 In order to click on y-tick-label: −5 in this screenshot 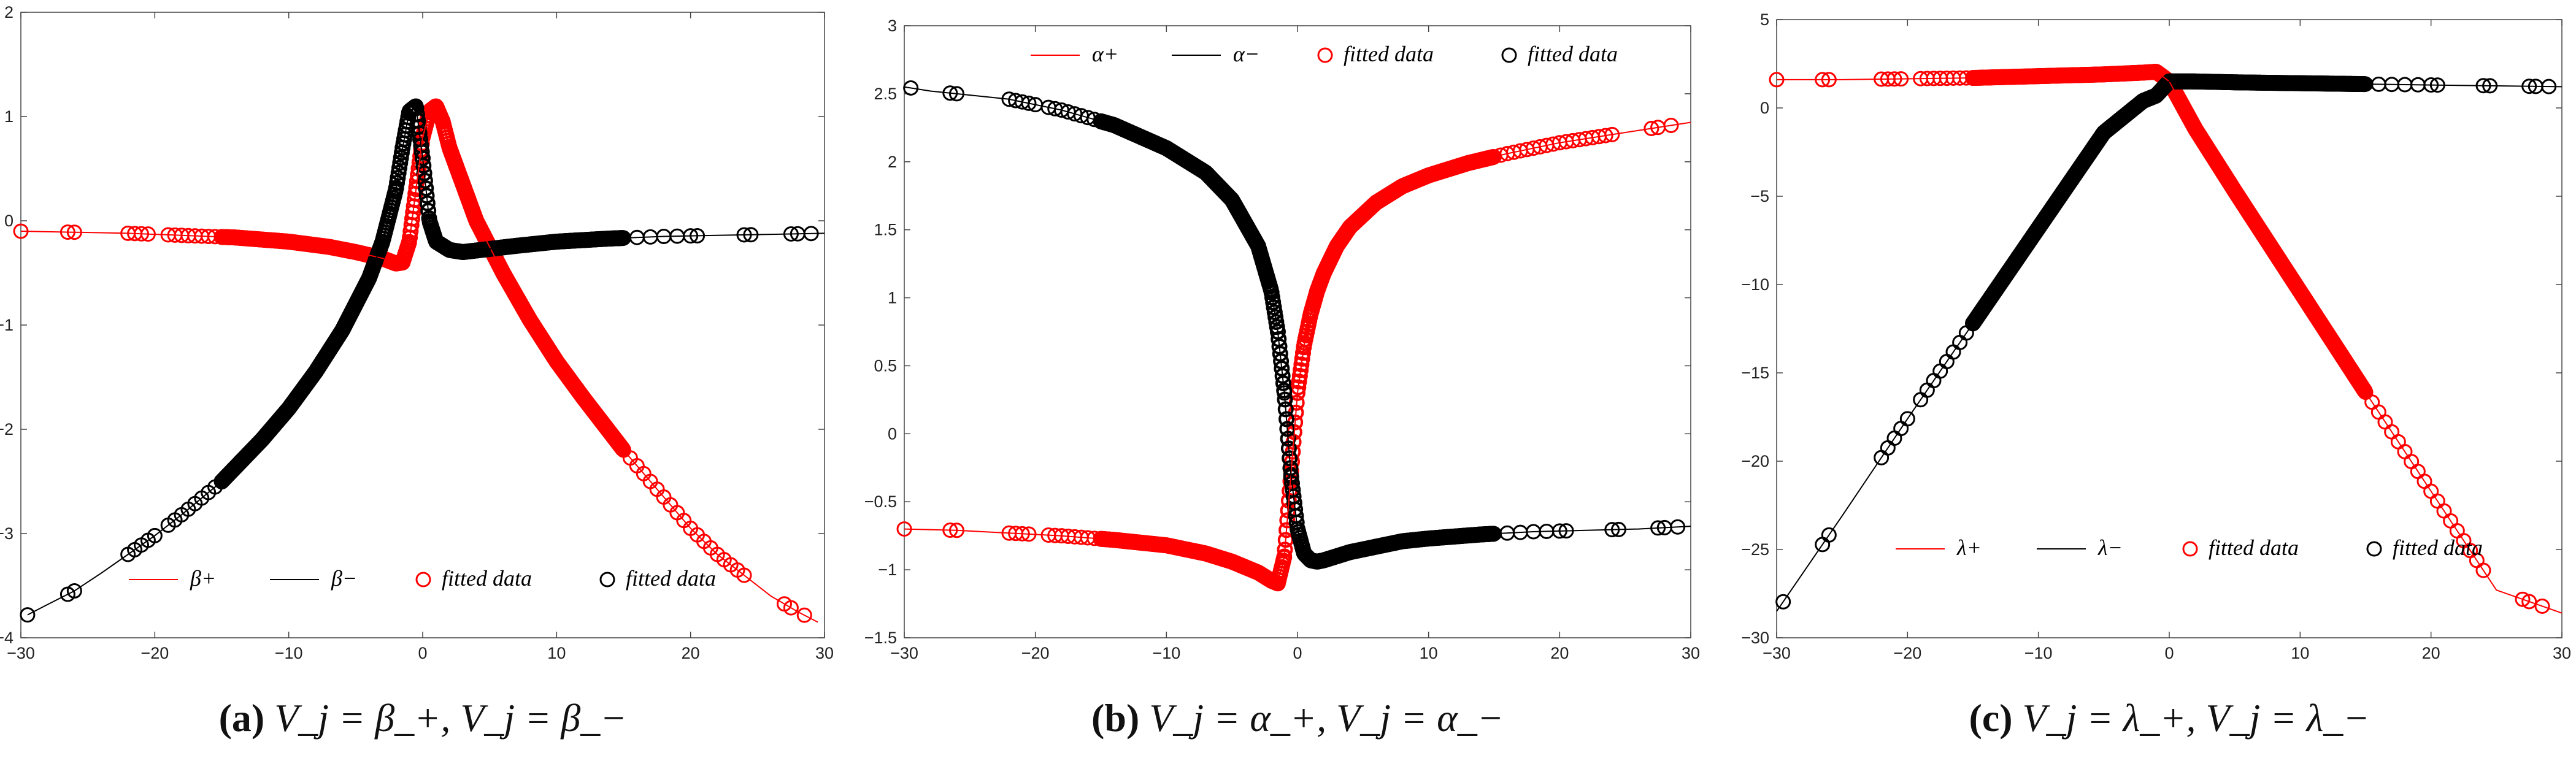, I will do `click(1759, 196)`.